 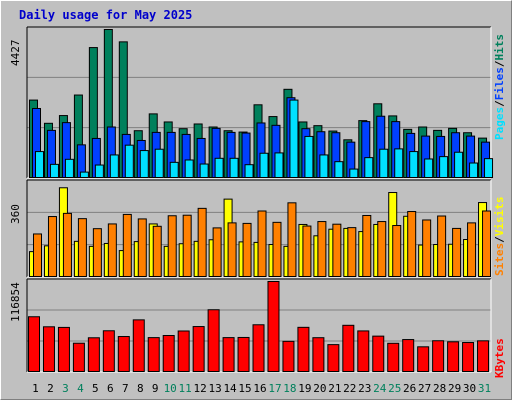 What do you see at coordinates (304, 388) in the screenshot?
I see `day-label: 19` at bounding box center [304, 388].